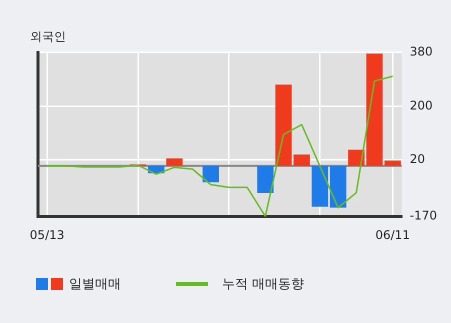 The height and width of the screenshot is (323, 451). What do you see at coordinates (421, 51) in the screenshot?
I see `y2-tick-label: 380` at bounding box center [421, 51].